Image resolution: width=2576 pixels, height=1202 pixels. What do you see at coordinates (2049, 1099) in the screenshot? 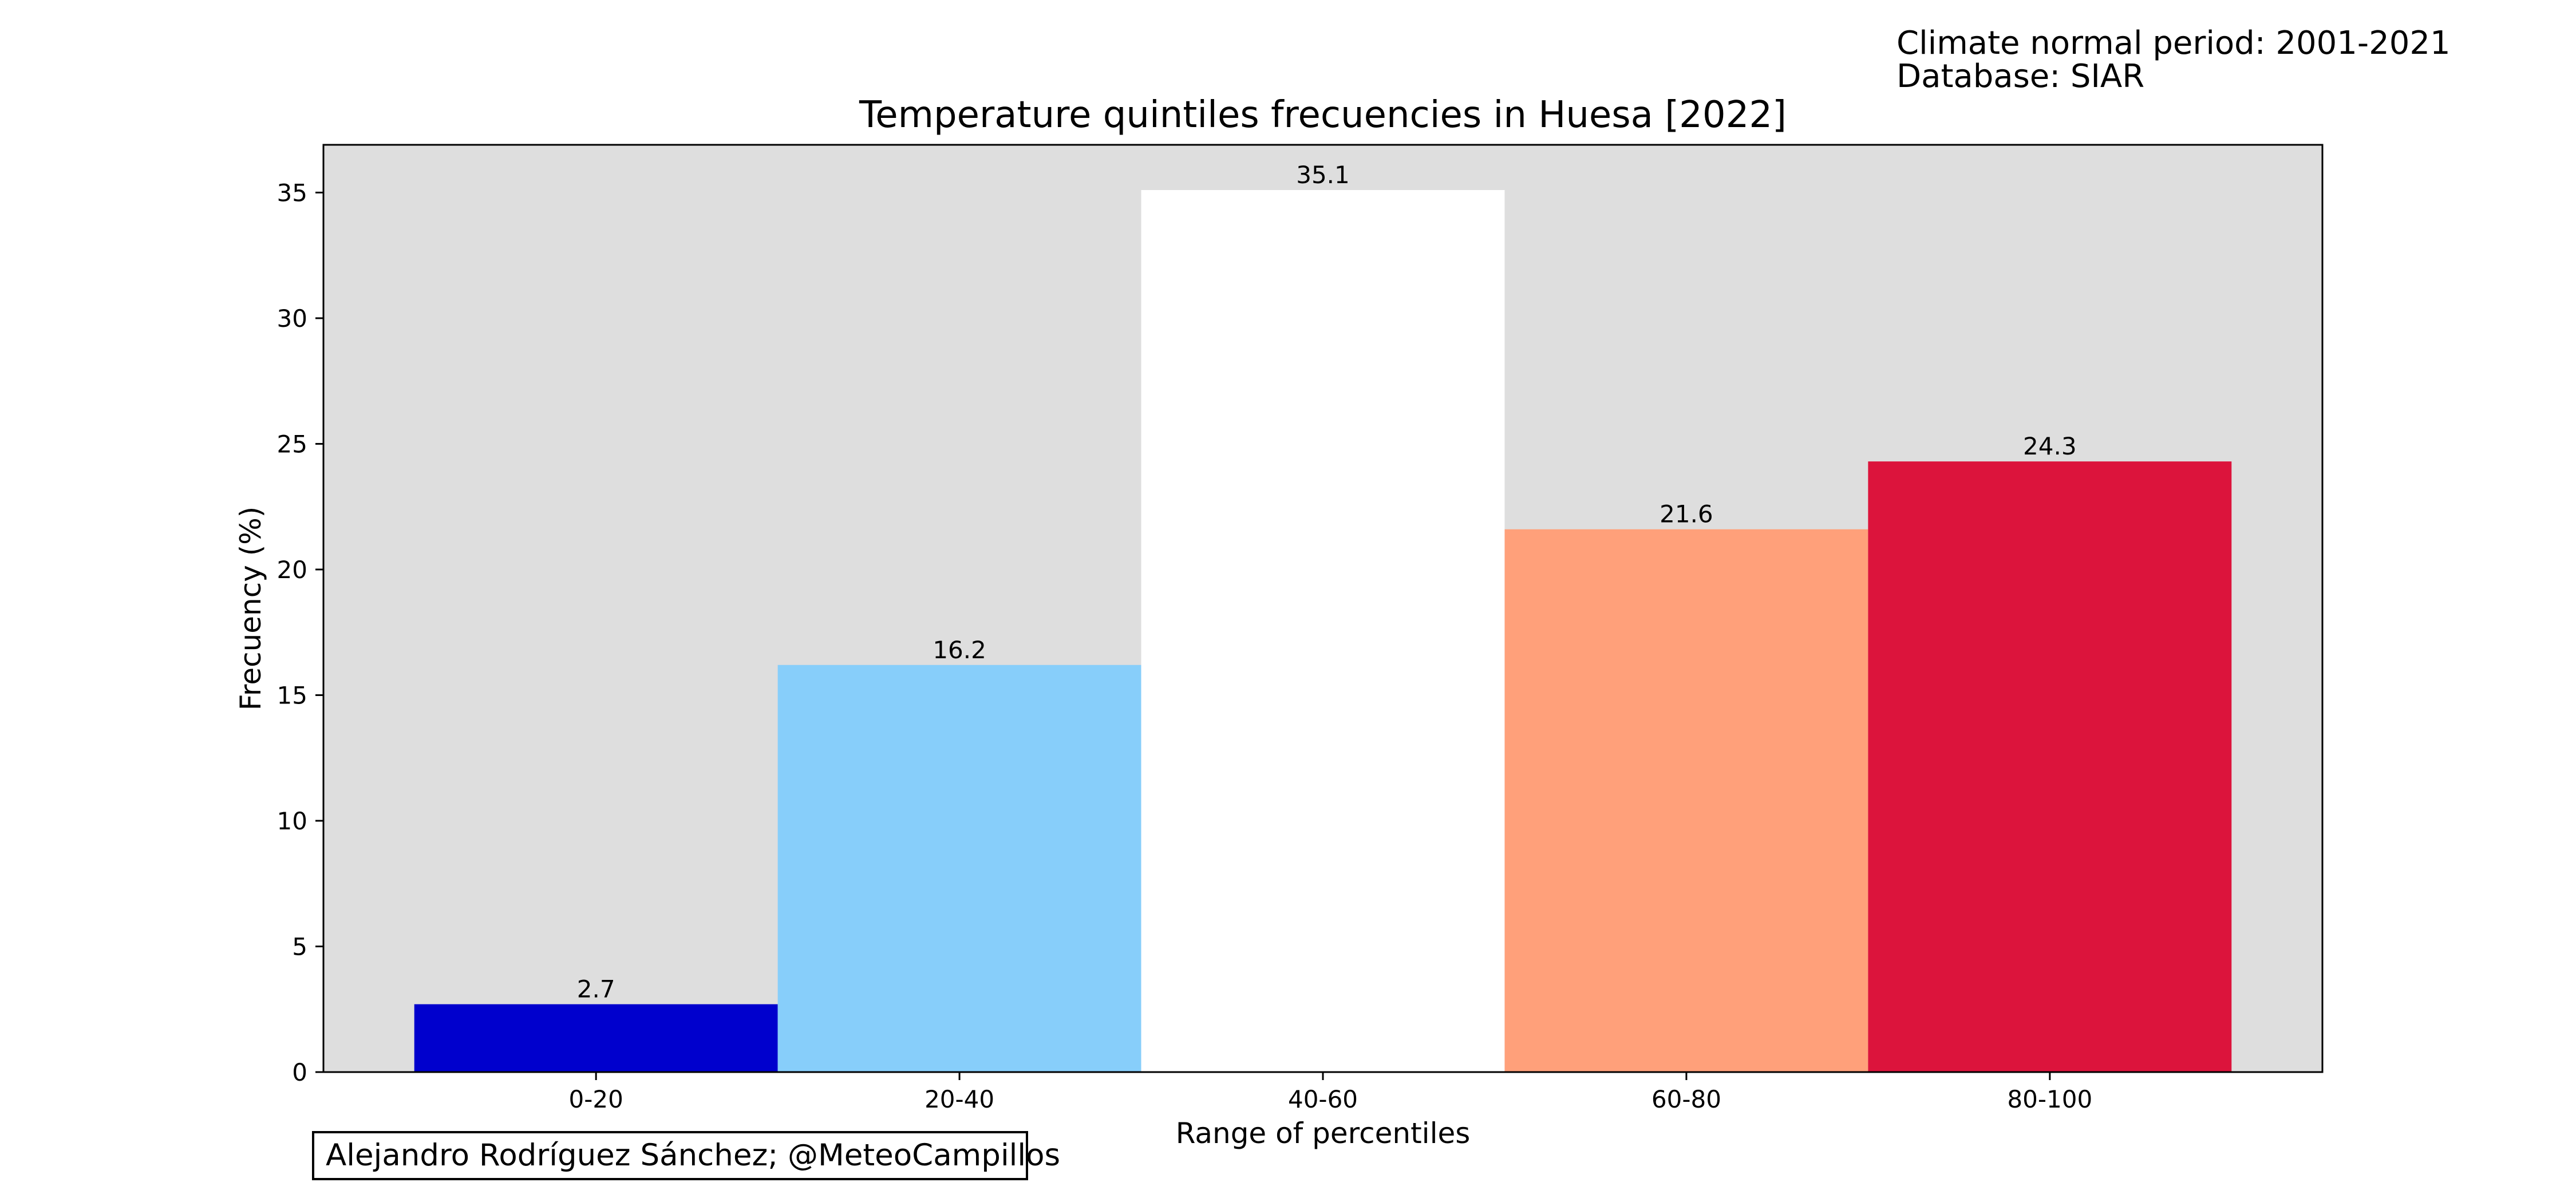
I see `x-tick-label: 80-100` at bounding box center [2049, 1099].